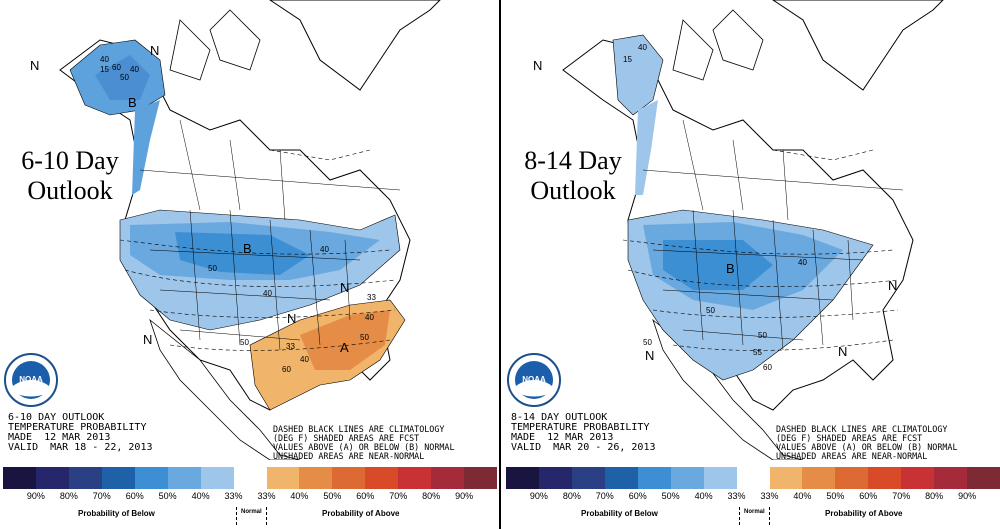 Image resolution: width=1000 pixels, height=529 pixels. I want to click on contour-label: 33, so click(371, 297).